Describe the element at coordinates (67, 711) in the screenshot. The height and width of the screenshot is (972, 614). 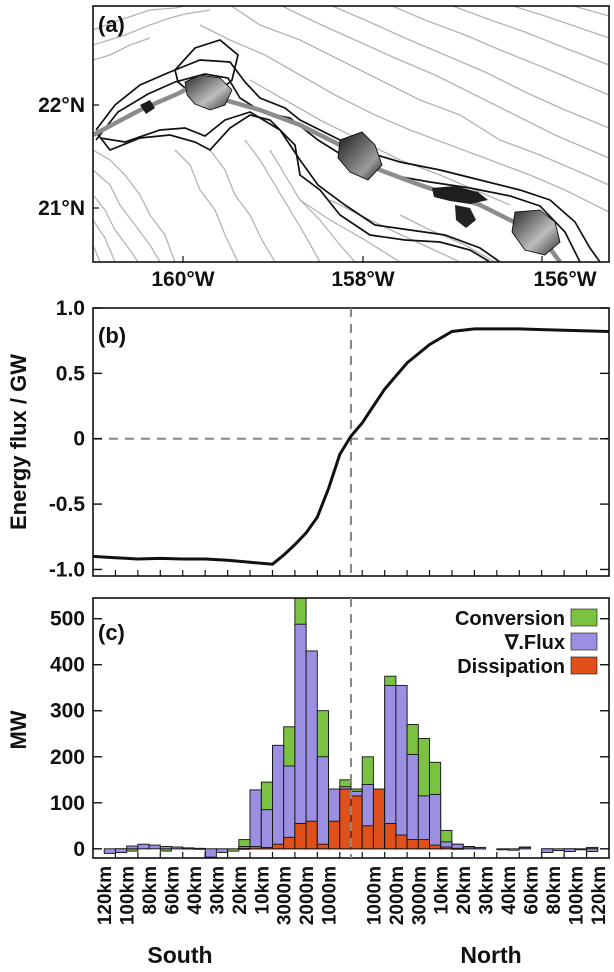
I see `ytick-label: 300` at that location.